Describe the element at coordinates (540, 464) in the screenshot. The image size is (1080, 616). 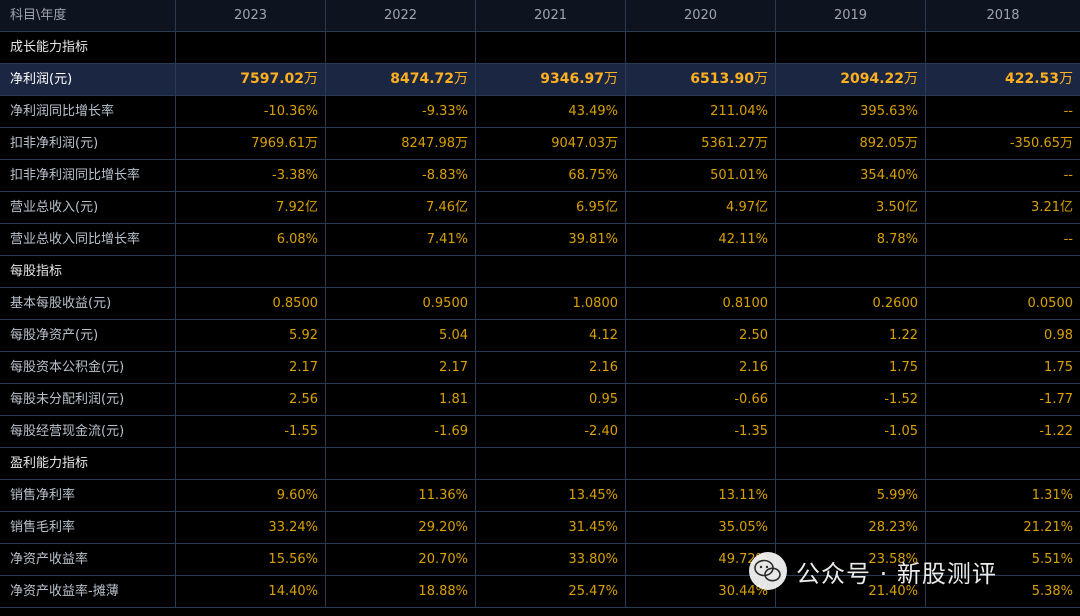
I see `section-row-profitability: 盈利能力指标` at that location.